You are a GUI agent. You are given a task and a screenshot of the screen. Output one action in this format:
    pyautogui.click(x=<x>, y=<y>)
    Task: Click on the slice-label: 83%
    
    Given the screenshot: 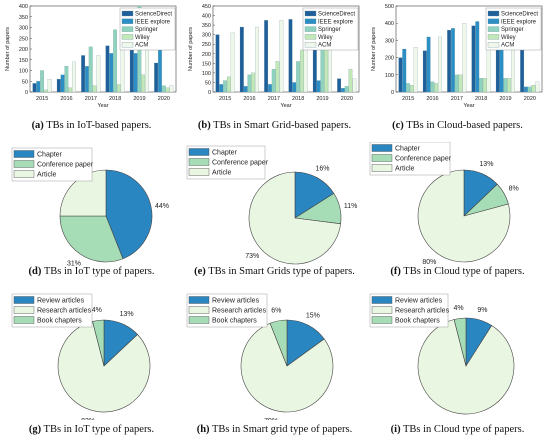 What is the action you would take?
    pyautogui.click(x=88, y=419)
    